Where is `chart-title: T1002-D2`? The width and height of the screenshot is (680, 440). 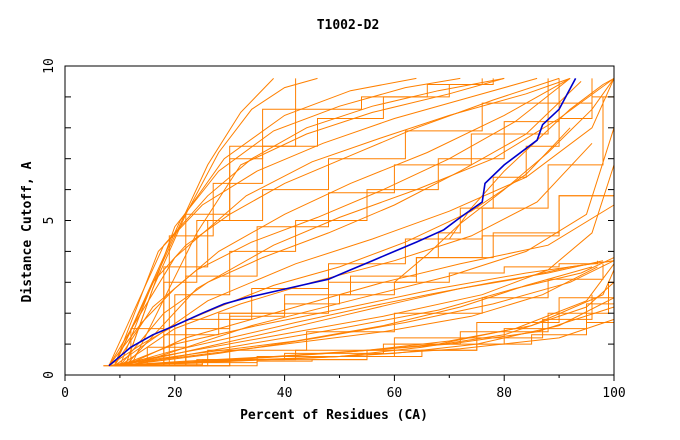 chart-title: T1002-D2 is located at coordinates (348, 25).